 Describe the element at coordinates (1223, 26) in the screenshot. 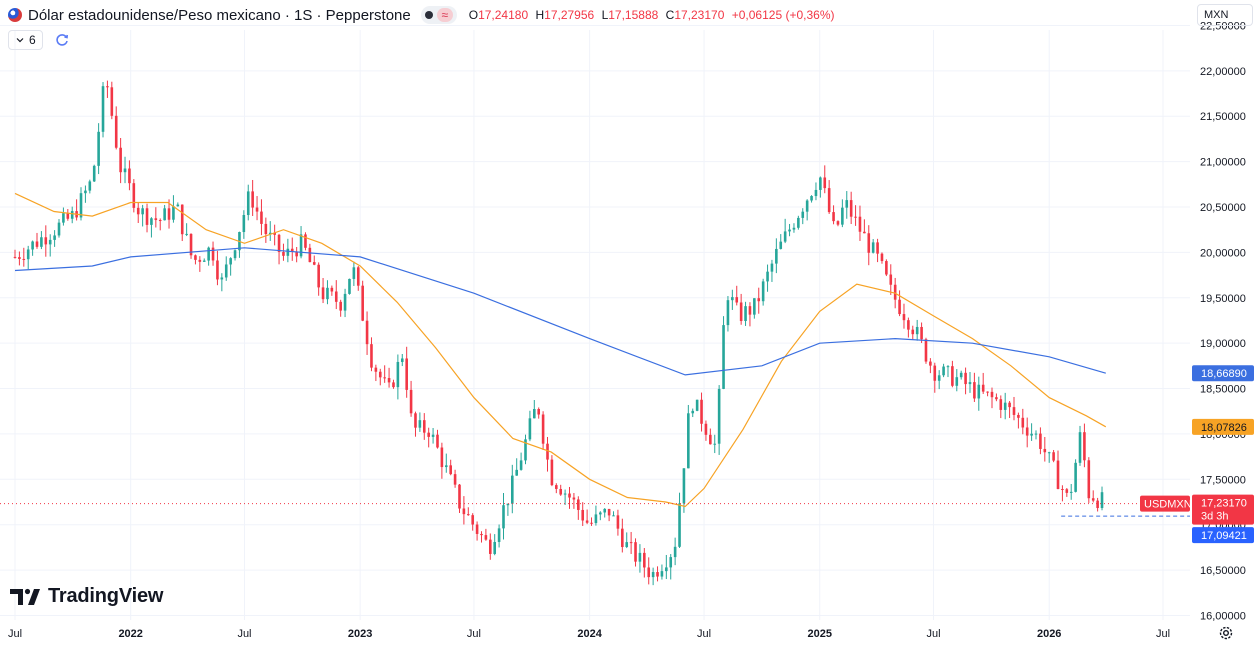

I see `y-tick-label: 22,50000` at that location.